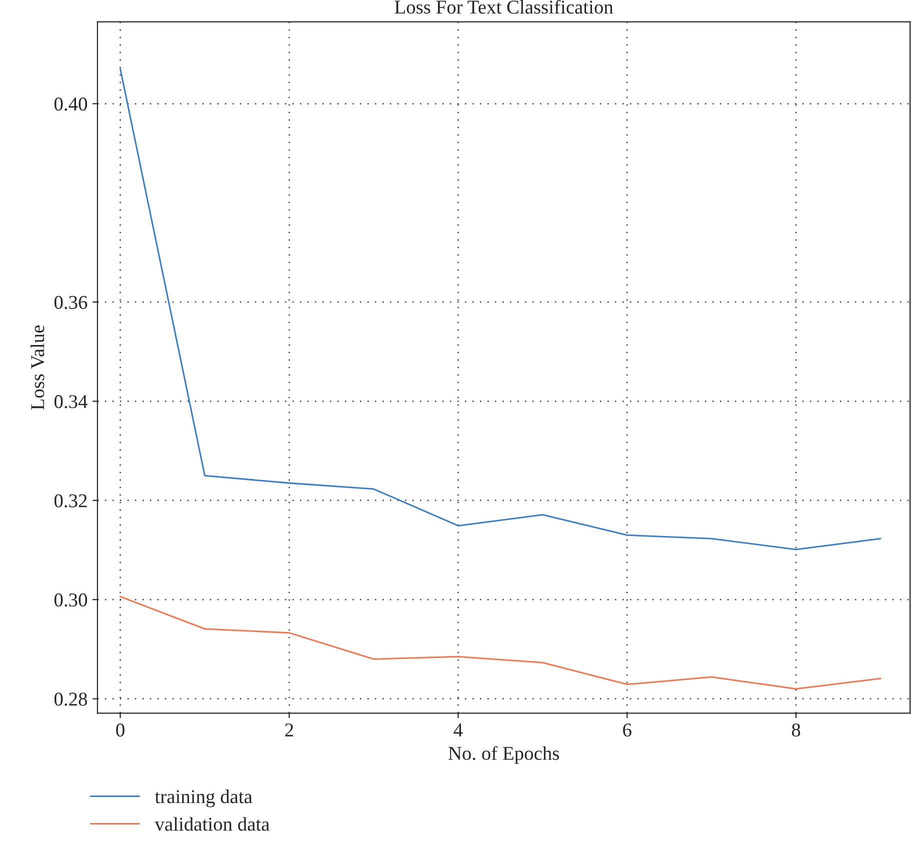 Image resolution: width=911 pixels, height=841 pixels. What do you see at coordinates (458, 730) in the screenshot?
I see `x-tick-label: 4` at bounding box center [458, 730].